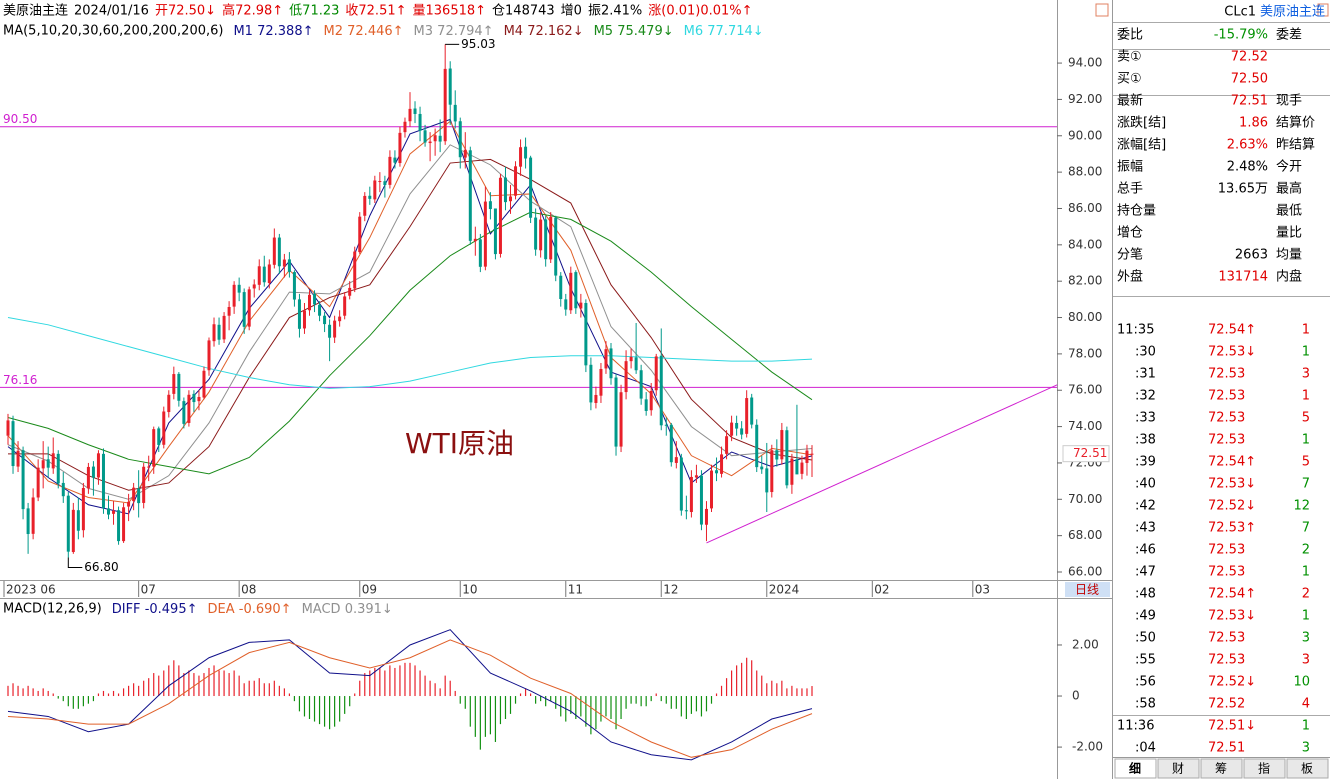 This screenshot has width=1330, height=779. What do you see at coordinates (1085, 426) in the screenshot?
I see `y-tick-label: 74.00` at bounding box center [1085, 426].